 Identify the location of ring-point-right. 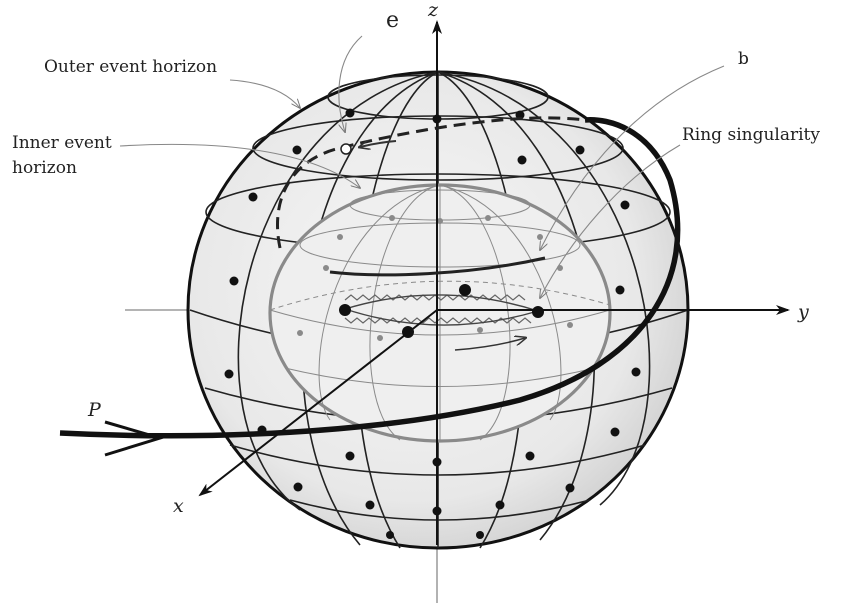
(538, 312).